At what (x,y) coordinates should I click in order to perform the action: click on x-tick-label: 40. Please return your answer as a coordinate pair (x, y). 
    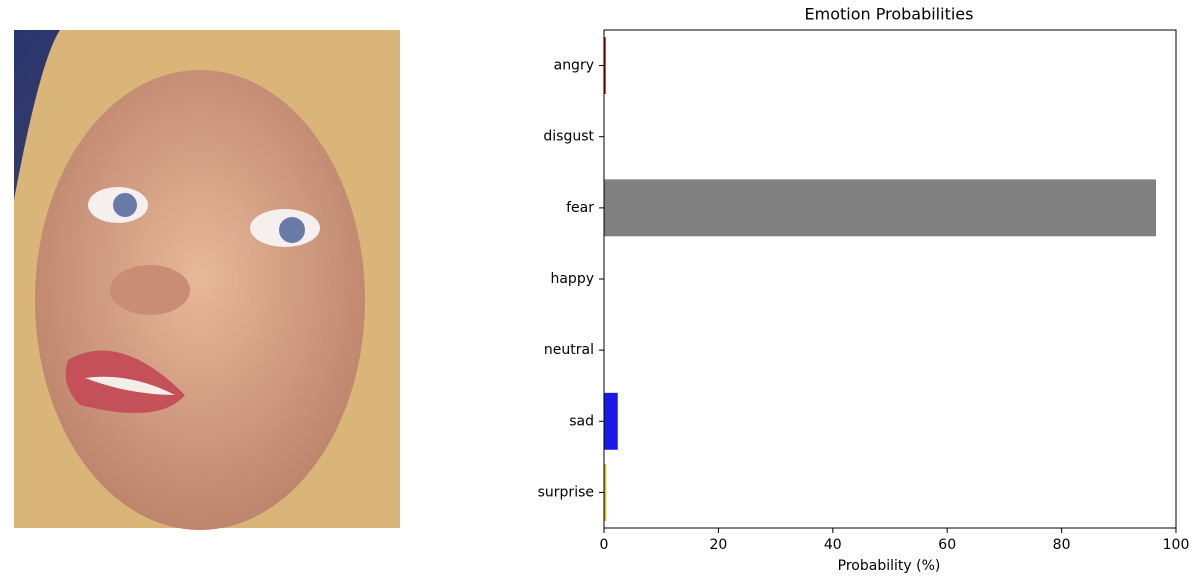
    Looking at the image, I should click on (833, 545).